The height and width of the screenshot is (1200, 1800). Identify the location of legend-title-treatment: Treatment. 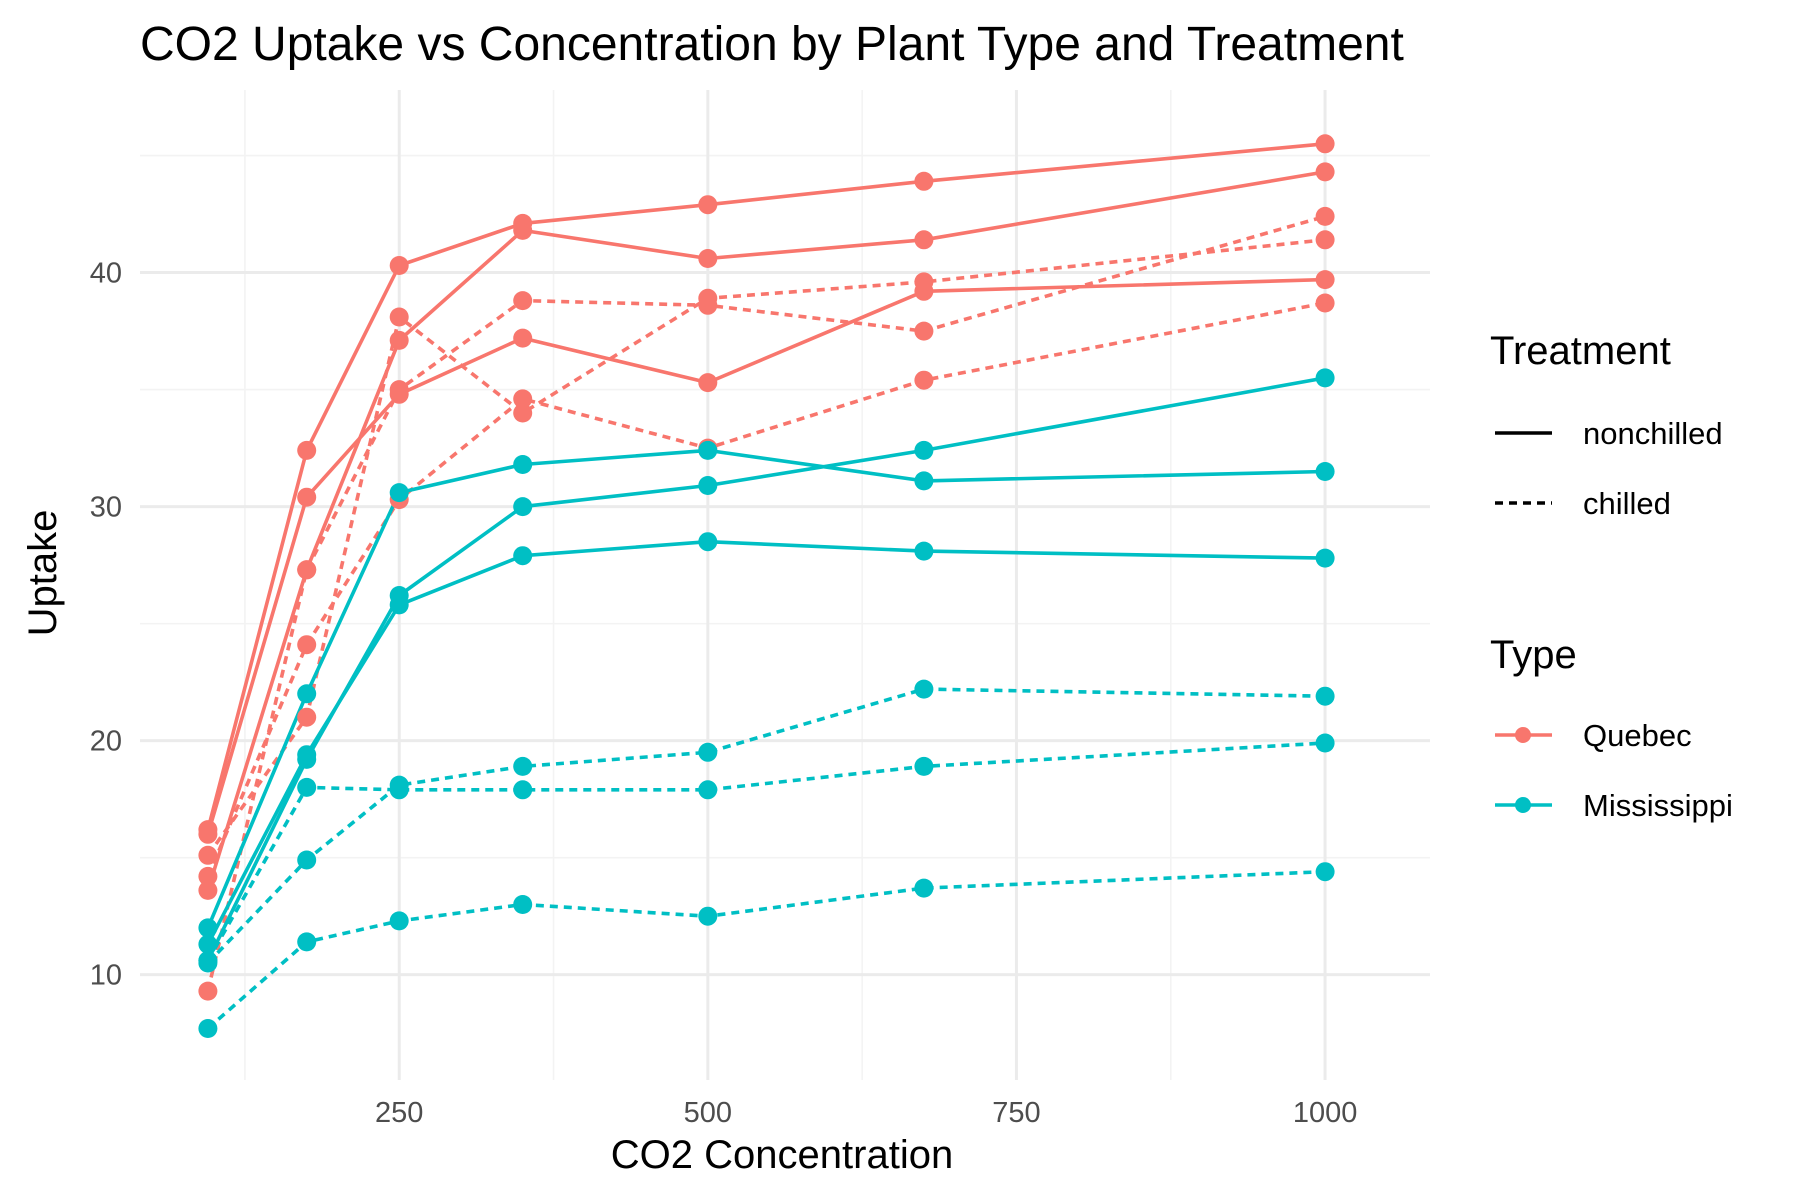
(1580, 351).